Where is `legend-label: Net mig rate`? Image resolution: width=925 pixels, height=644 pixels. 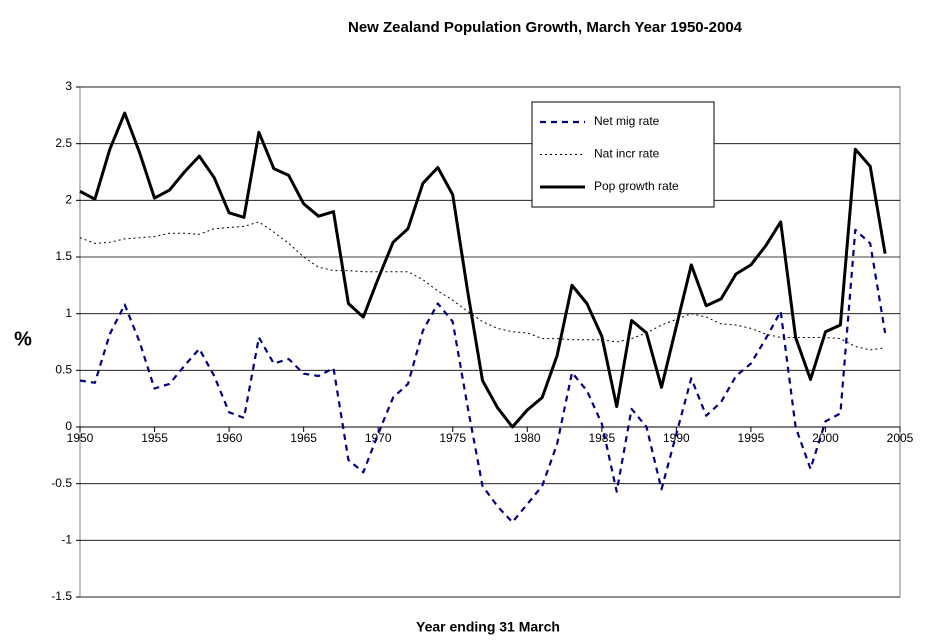
legend-label: Net mig rate is located at coordinates (627, 121).